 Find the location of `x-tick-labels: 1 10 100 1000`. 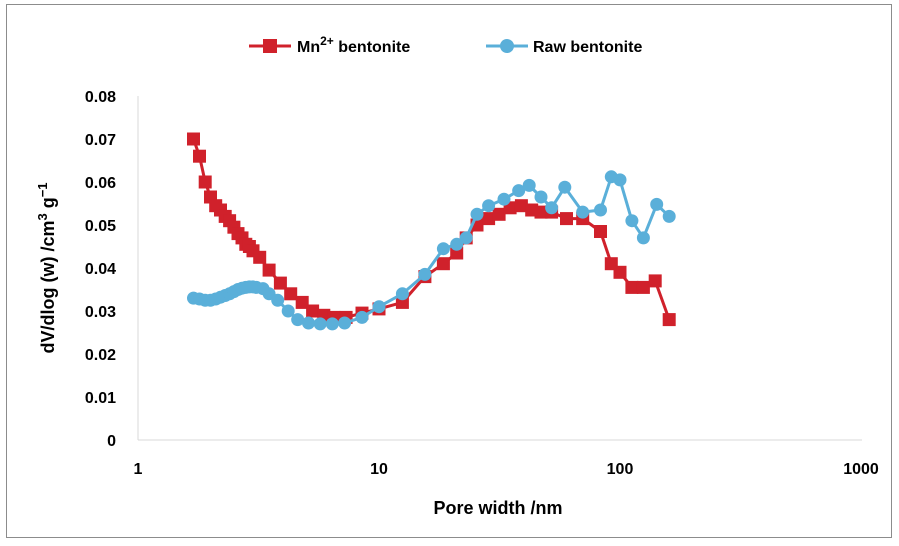

x-tick-labels: 1 10 100 1000 is located at coordinates (506, 469).